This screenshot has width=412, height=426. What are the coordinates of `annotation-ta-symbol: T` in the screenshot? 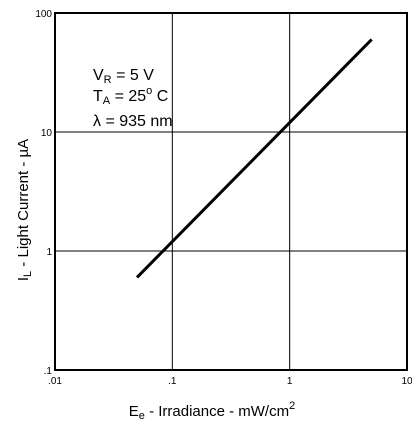 It's located at (98, 96).